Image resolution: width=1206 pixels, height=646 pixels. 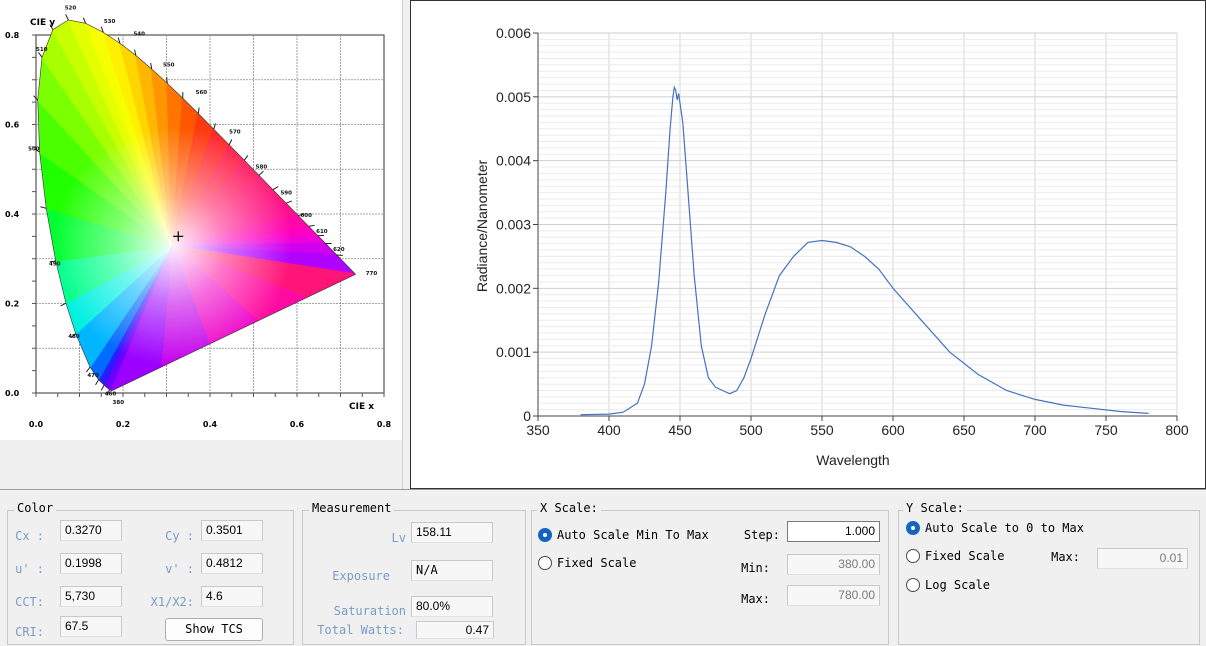 I want to click on x-auto-scale-radio-indicator, so click(x=545, y=535).